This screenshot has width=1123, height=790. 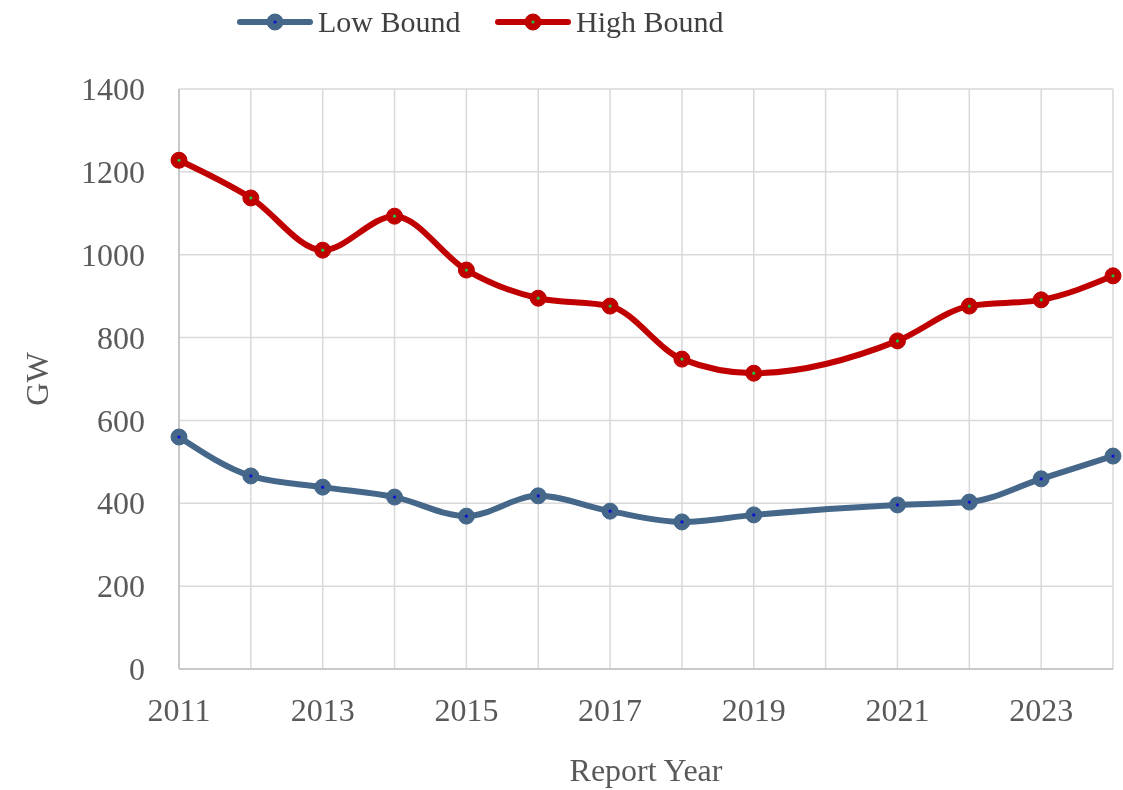 What do you see at coordinates (121, 337) in the screenshot?
I see `y-tick-label: 800` at bounding box center [121, 337].